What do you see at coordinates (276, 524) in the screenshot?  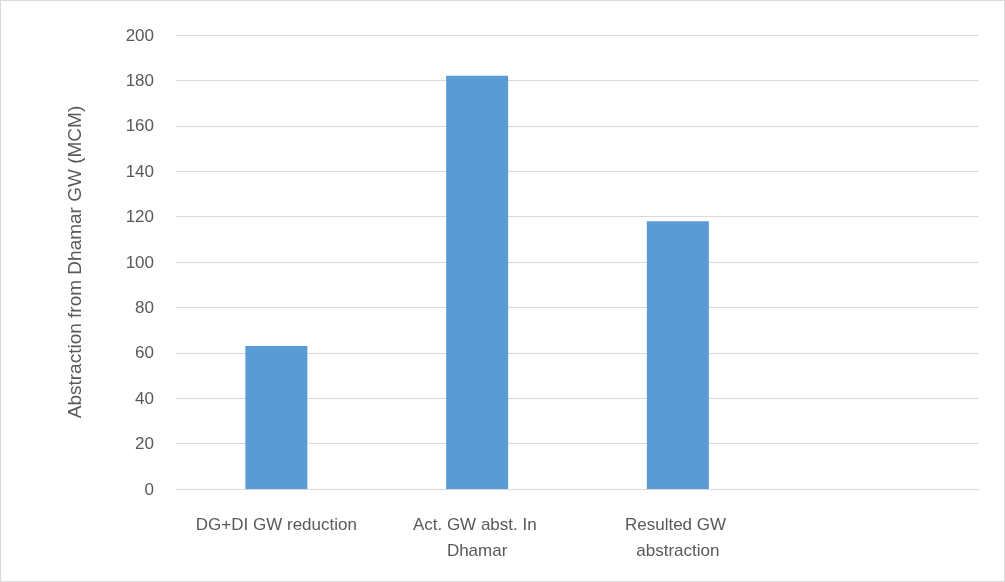 I see `x-tick-label: DG+DI GW reduction` at bounding box center [276, 524].